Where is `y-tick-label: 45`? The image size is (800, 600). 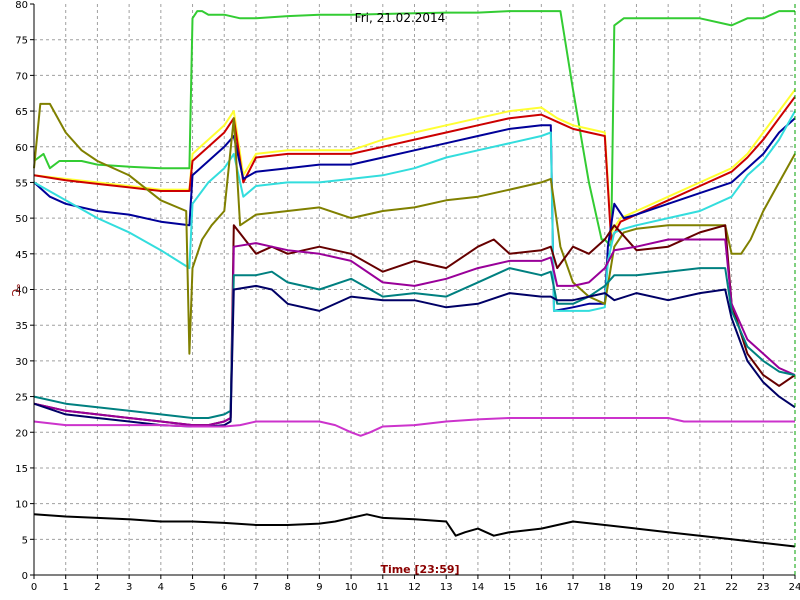
y-tick-label: 45 is located at coordinates (21, 255).